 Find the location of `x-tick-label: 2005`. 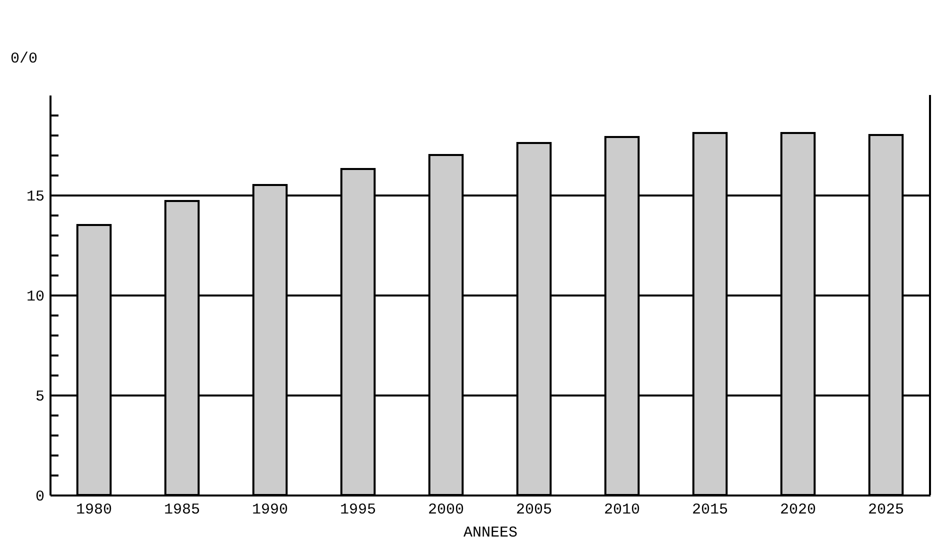

x-tick-label: 2005 is located at coordinates (534, 510).